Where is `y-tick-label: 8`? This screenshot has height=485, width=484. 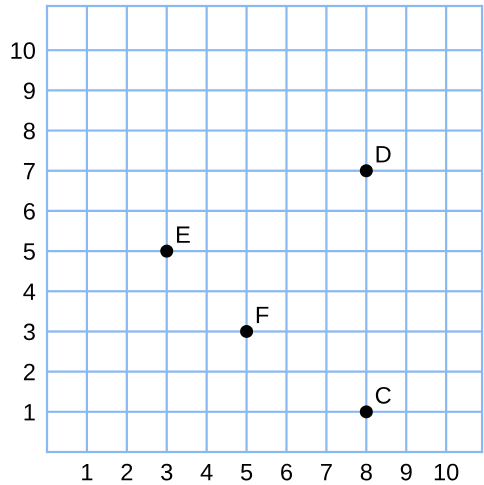 y-tick-label: 8 is located at coordinates (29, 131).